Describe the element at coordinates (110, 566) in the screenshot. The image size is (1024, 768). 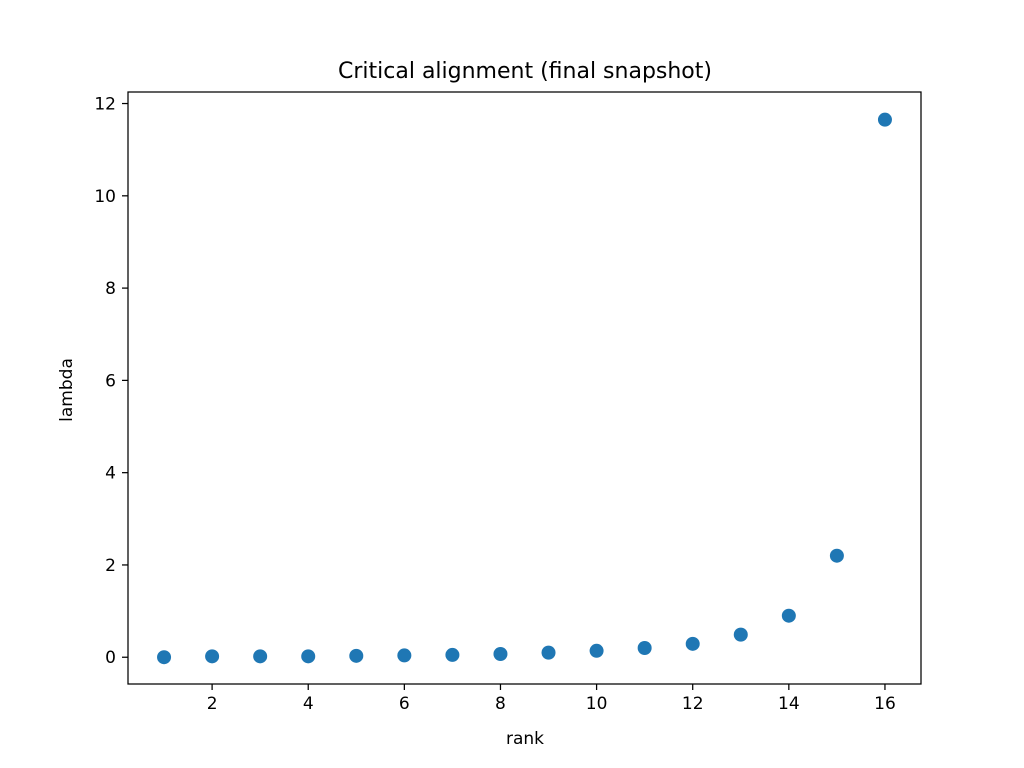
I see `y-tick-label: 2` at that location.